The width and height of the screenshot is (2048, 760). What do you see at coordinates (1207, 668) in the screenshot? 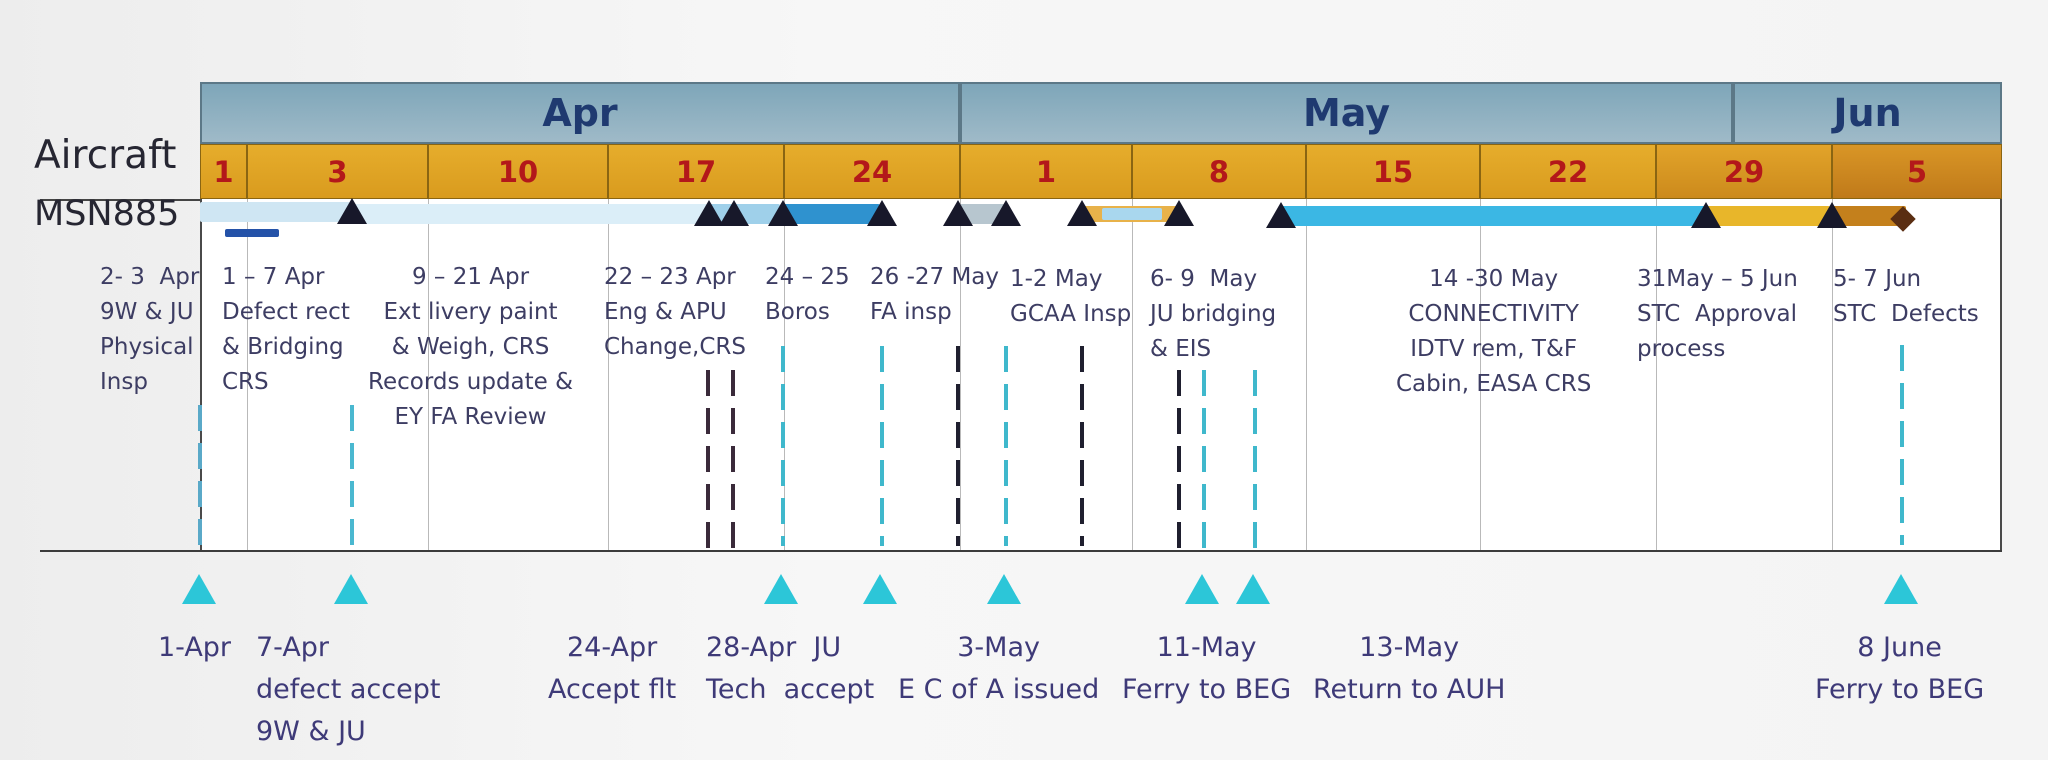
I see `milestone-label: 11-May Ferry to BEG` at bounding box center [1207, 668].